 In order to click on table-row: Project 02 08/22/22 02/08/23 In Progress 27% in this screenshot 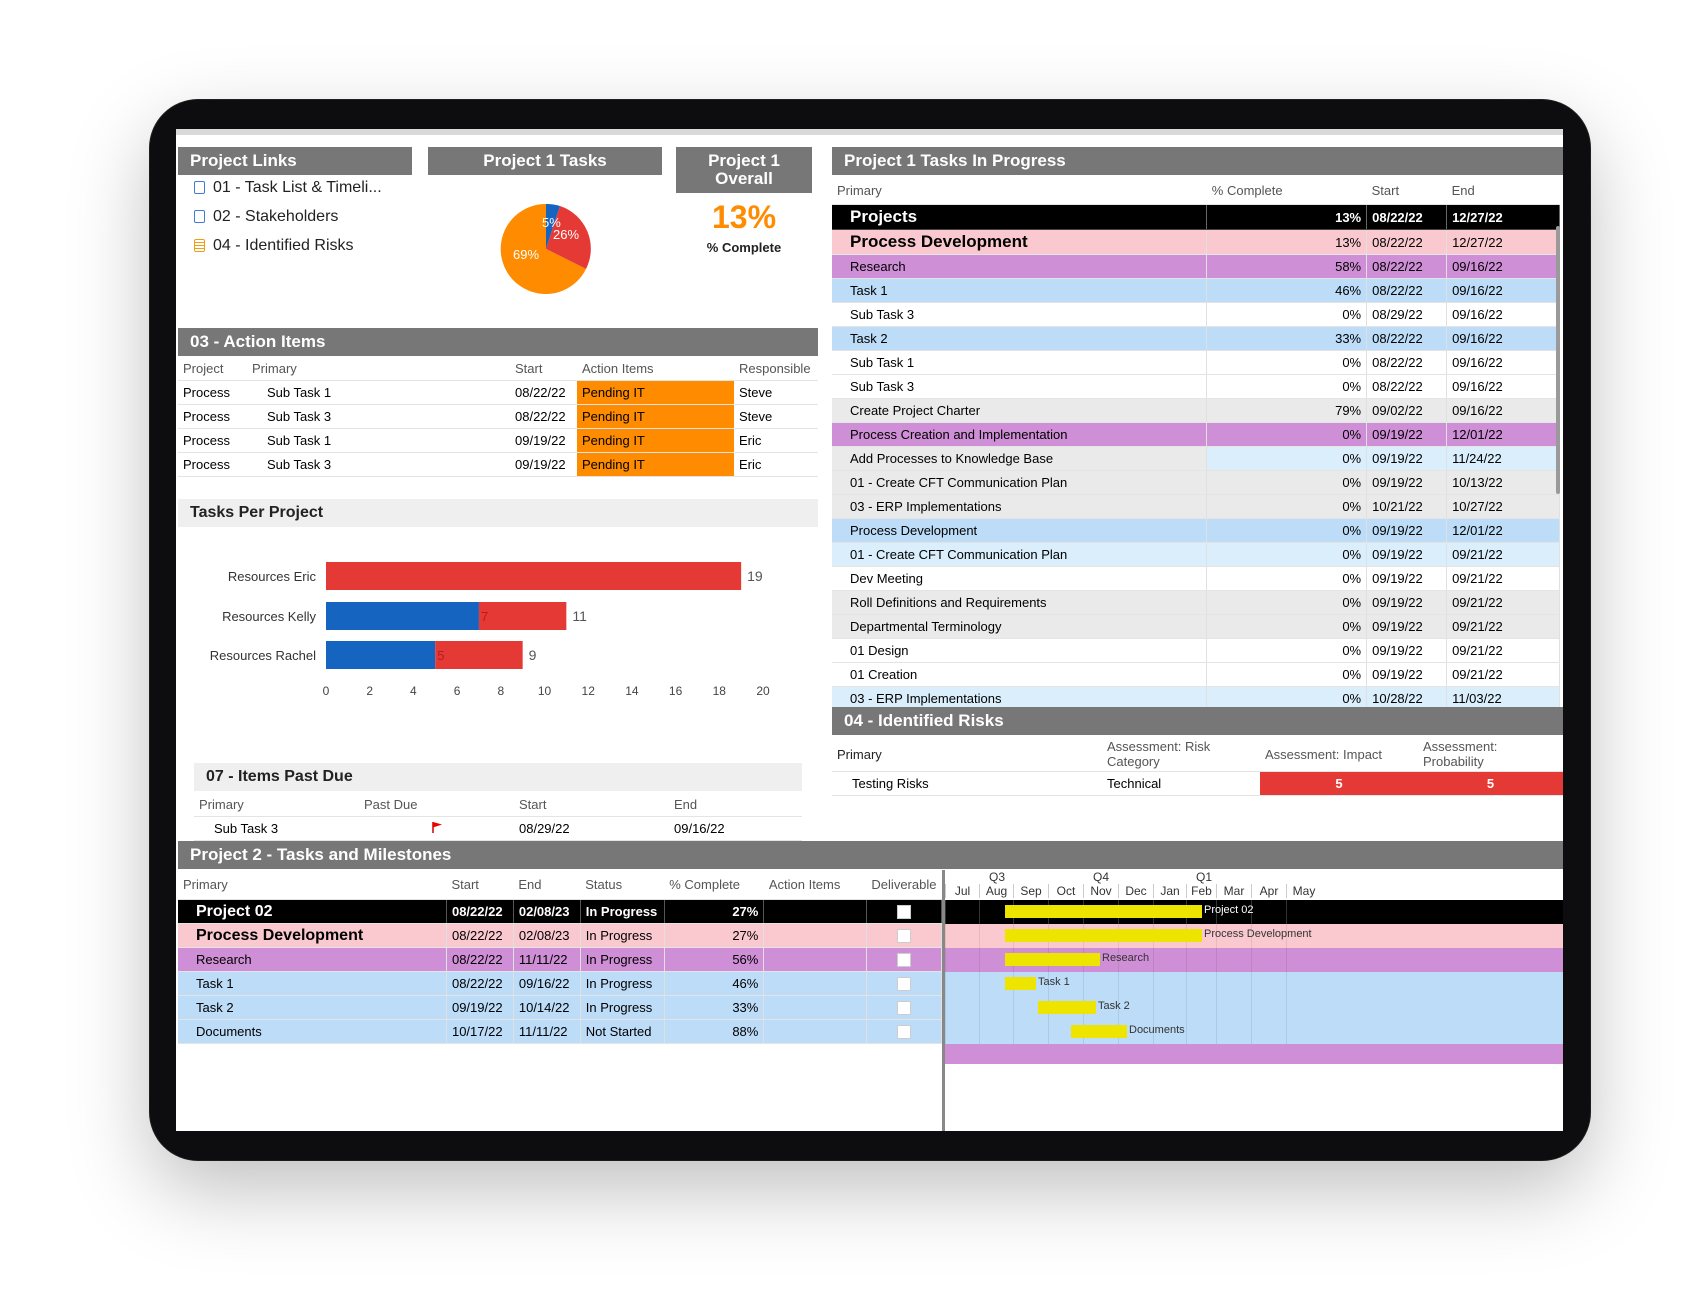, I will do `click(560, 911)`.